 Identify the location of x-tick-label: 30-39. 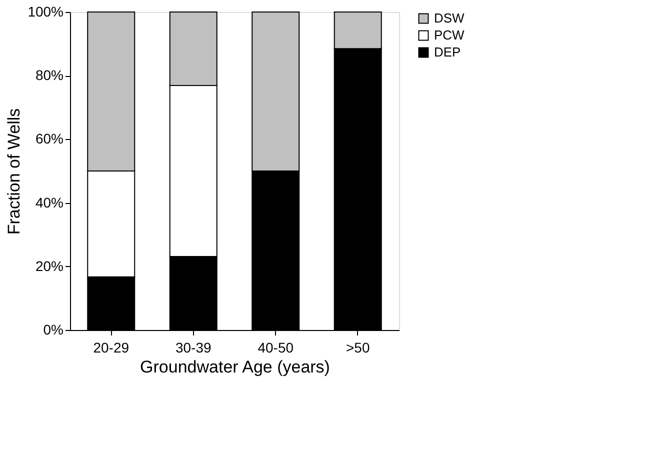
(193, 348).